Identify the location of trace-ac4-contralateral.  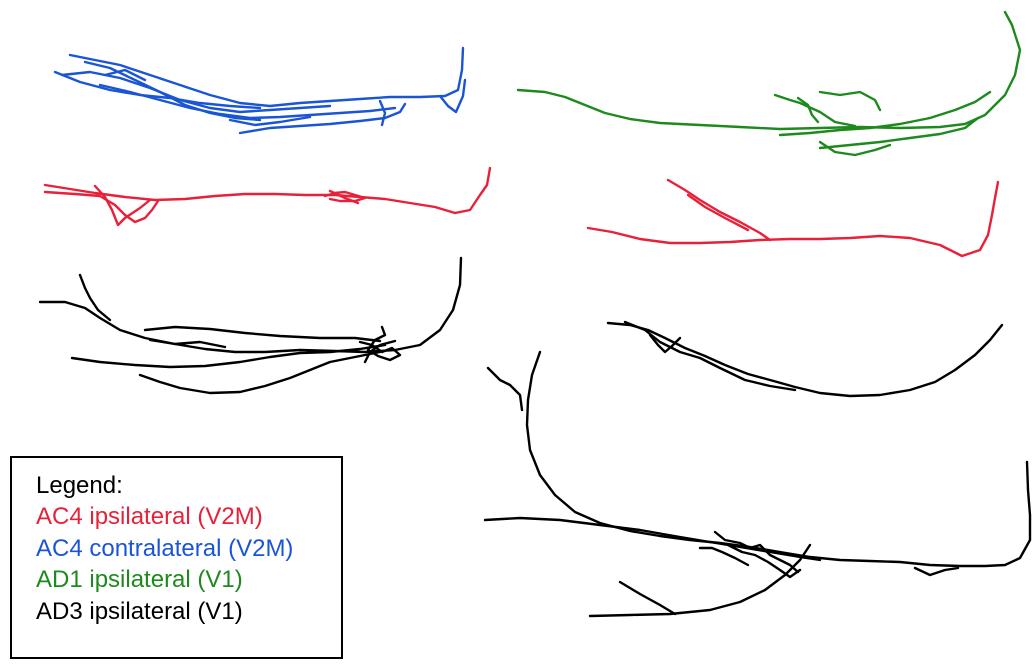
(260, 90).